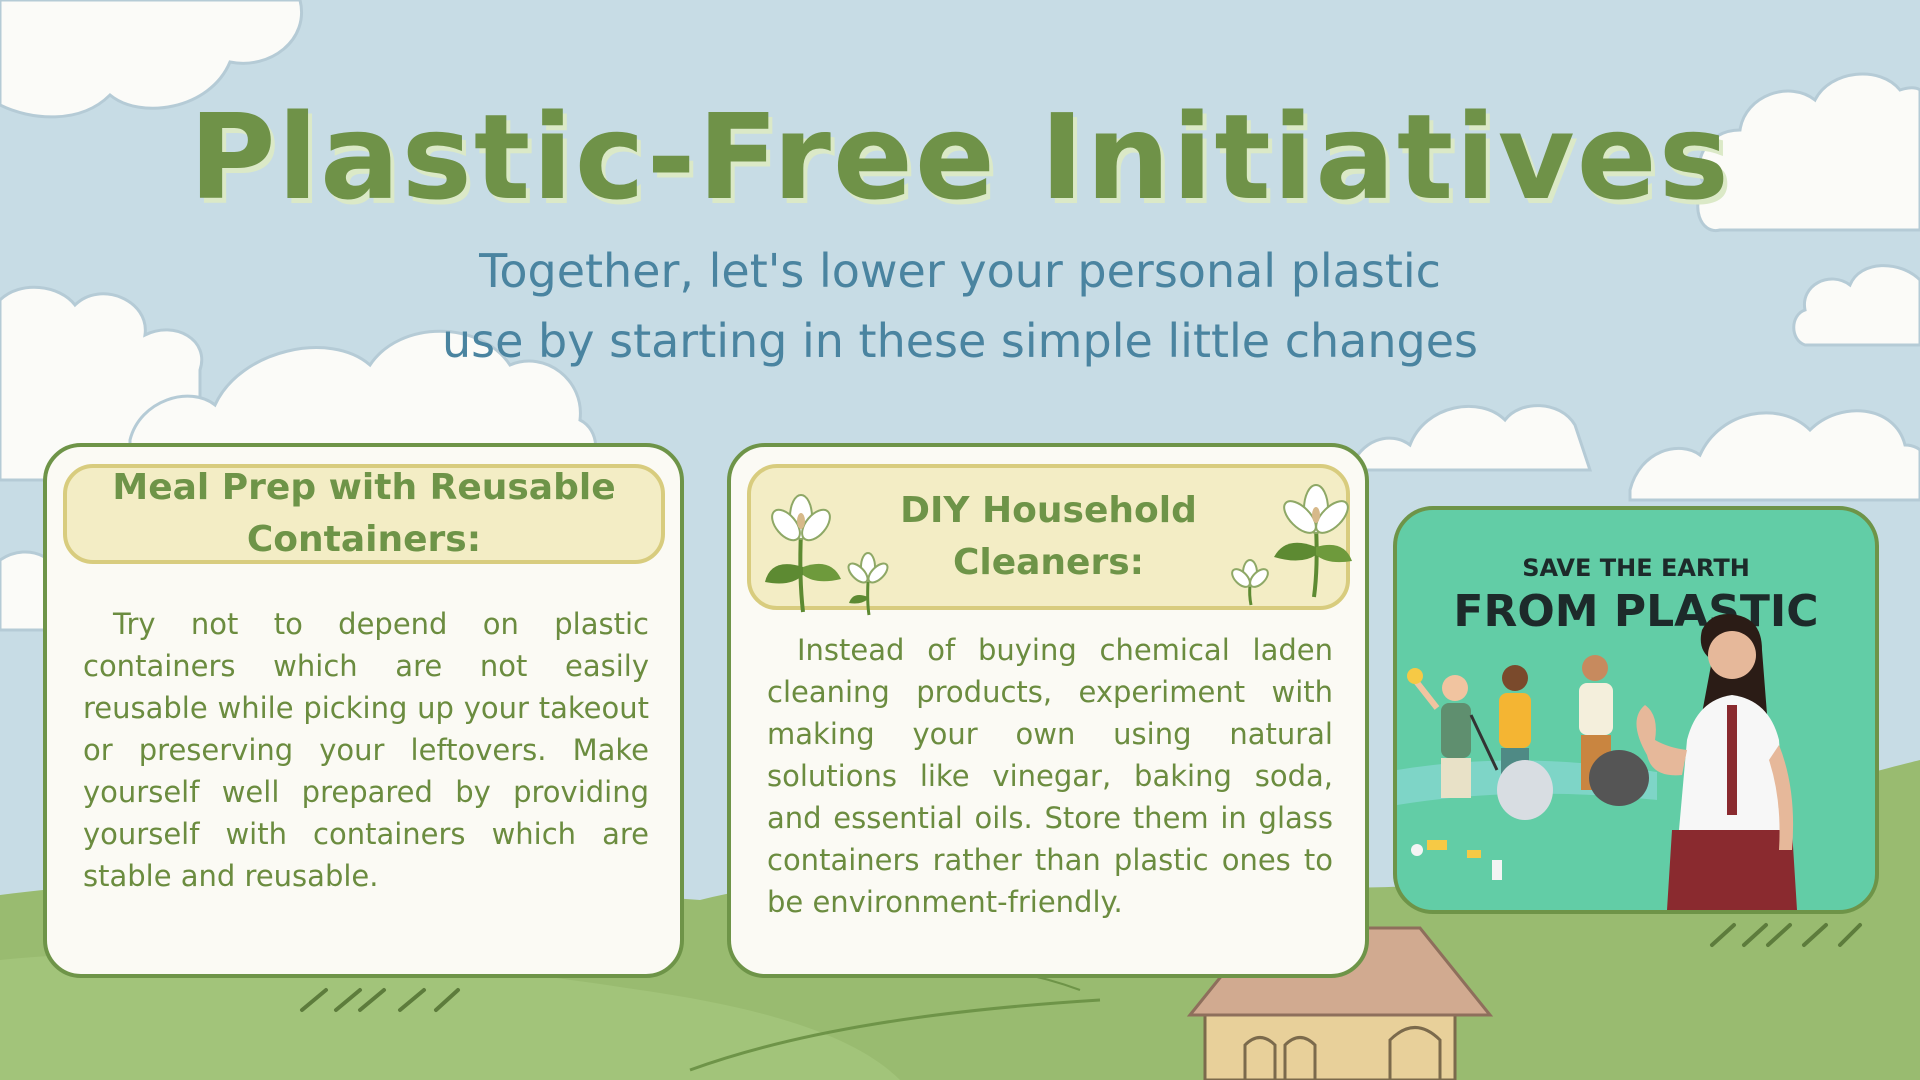 This screenshot has height=1080, width=1920. What do you see at coordinates (364, 514) in the screenshot?
I see `card-meal-prep-heading: Meal Prep with Reusable Containers:` at bounding box center [364, 514].